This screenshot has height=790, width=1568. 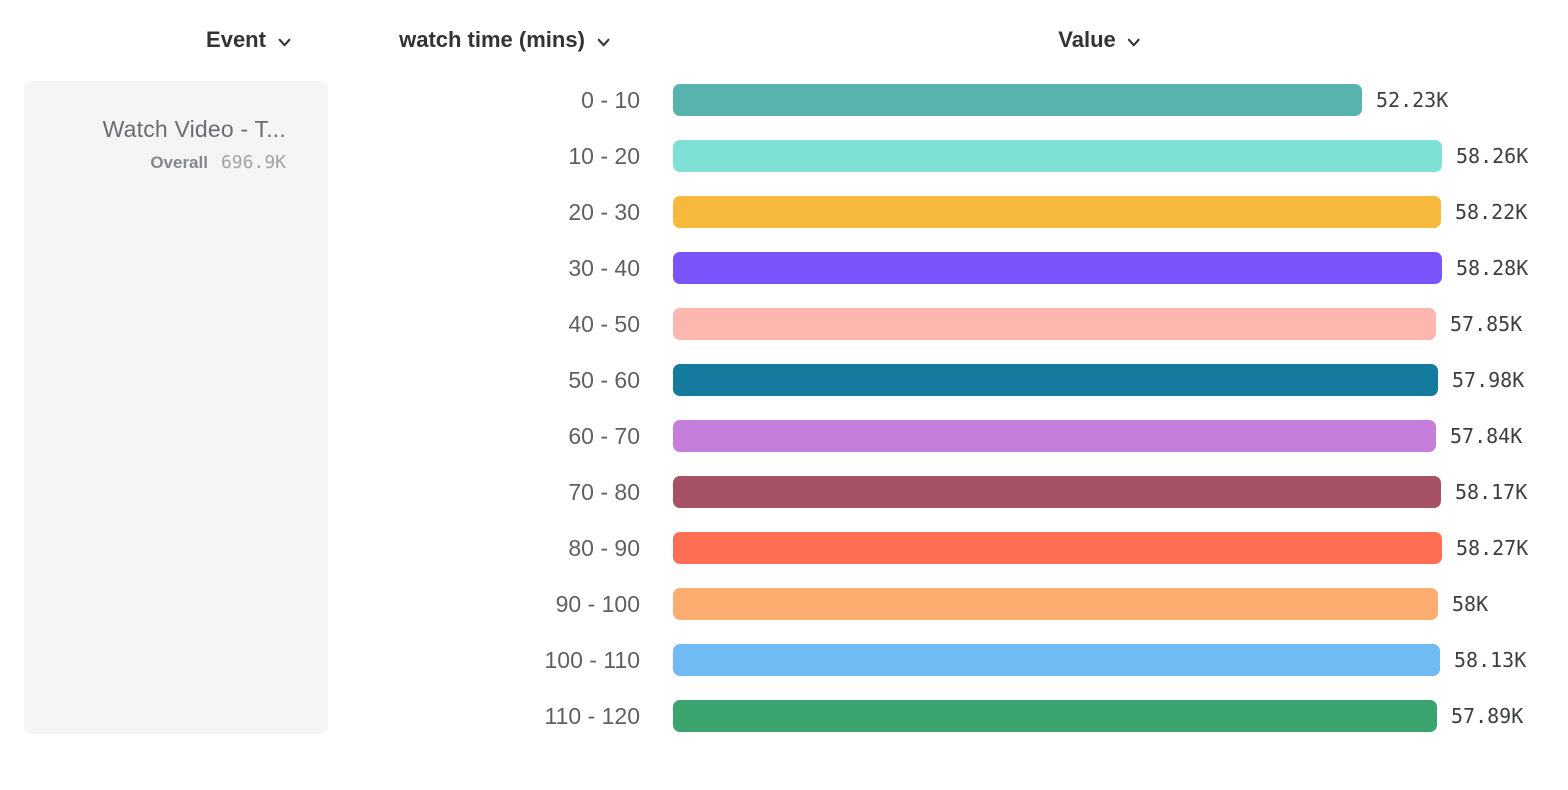 I want to click on overall-value: 696.9K, so click(x=253, y=162).